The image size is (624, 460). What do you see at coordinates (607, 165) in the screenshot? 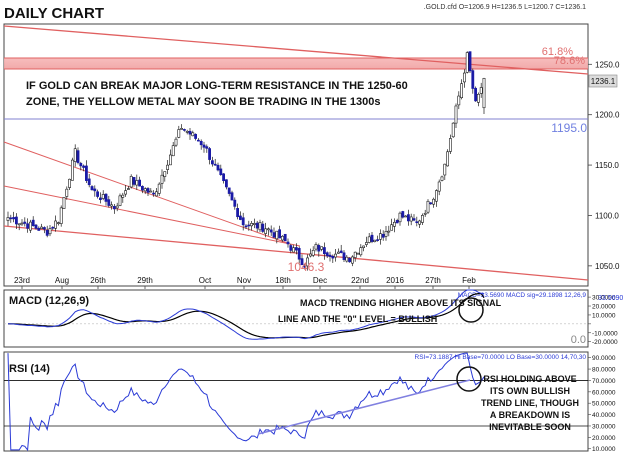
I see `price-tick-label: 1150.0` at bounding box center [607, 165].